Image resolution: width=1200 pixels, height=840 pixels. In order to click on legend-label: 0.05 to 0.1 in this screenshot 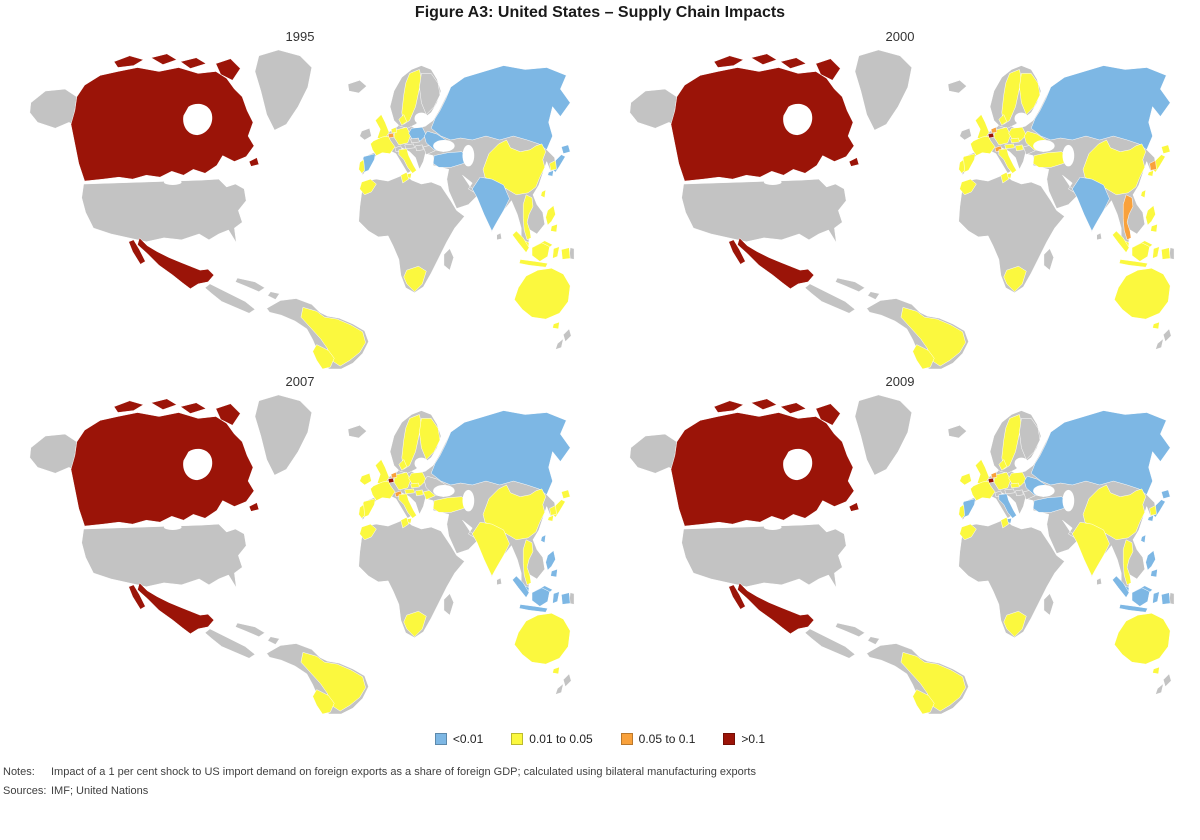, I will do `click(667, 739)`.